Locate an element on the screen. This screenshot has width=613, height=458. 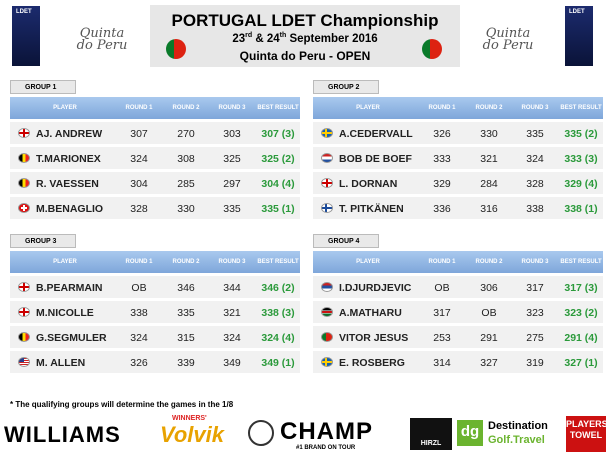
brand-logo: Quinta do Peru is located at coordinates (102, 39).